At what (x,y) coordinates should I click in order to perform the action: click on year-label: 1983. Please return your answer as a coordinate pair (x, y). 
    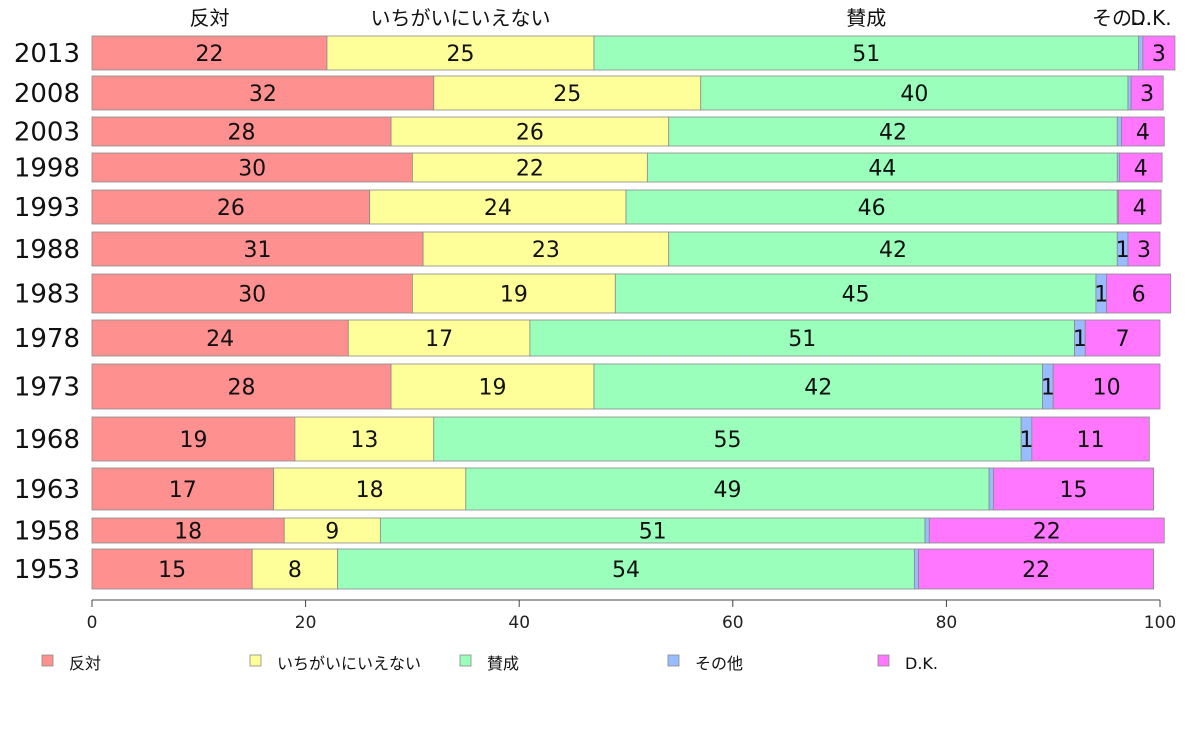
    Looking at the image, I should click on (47, 295).